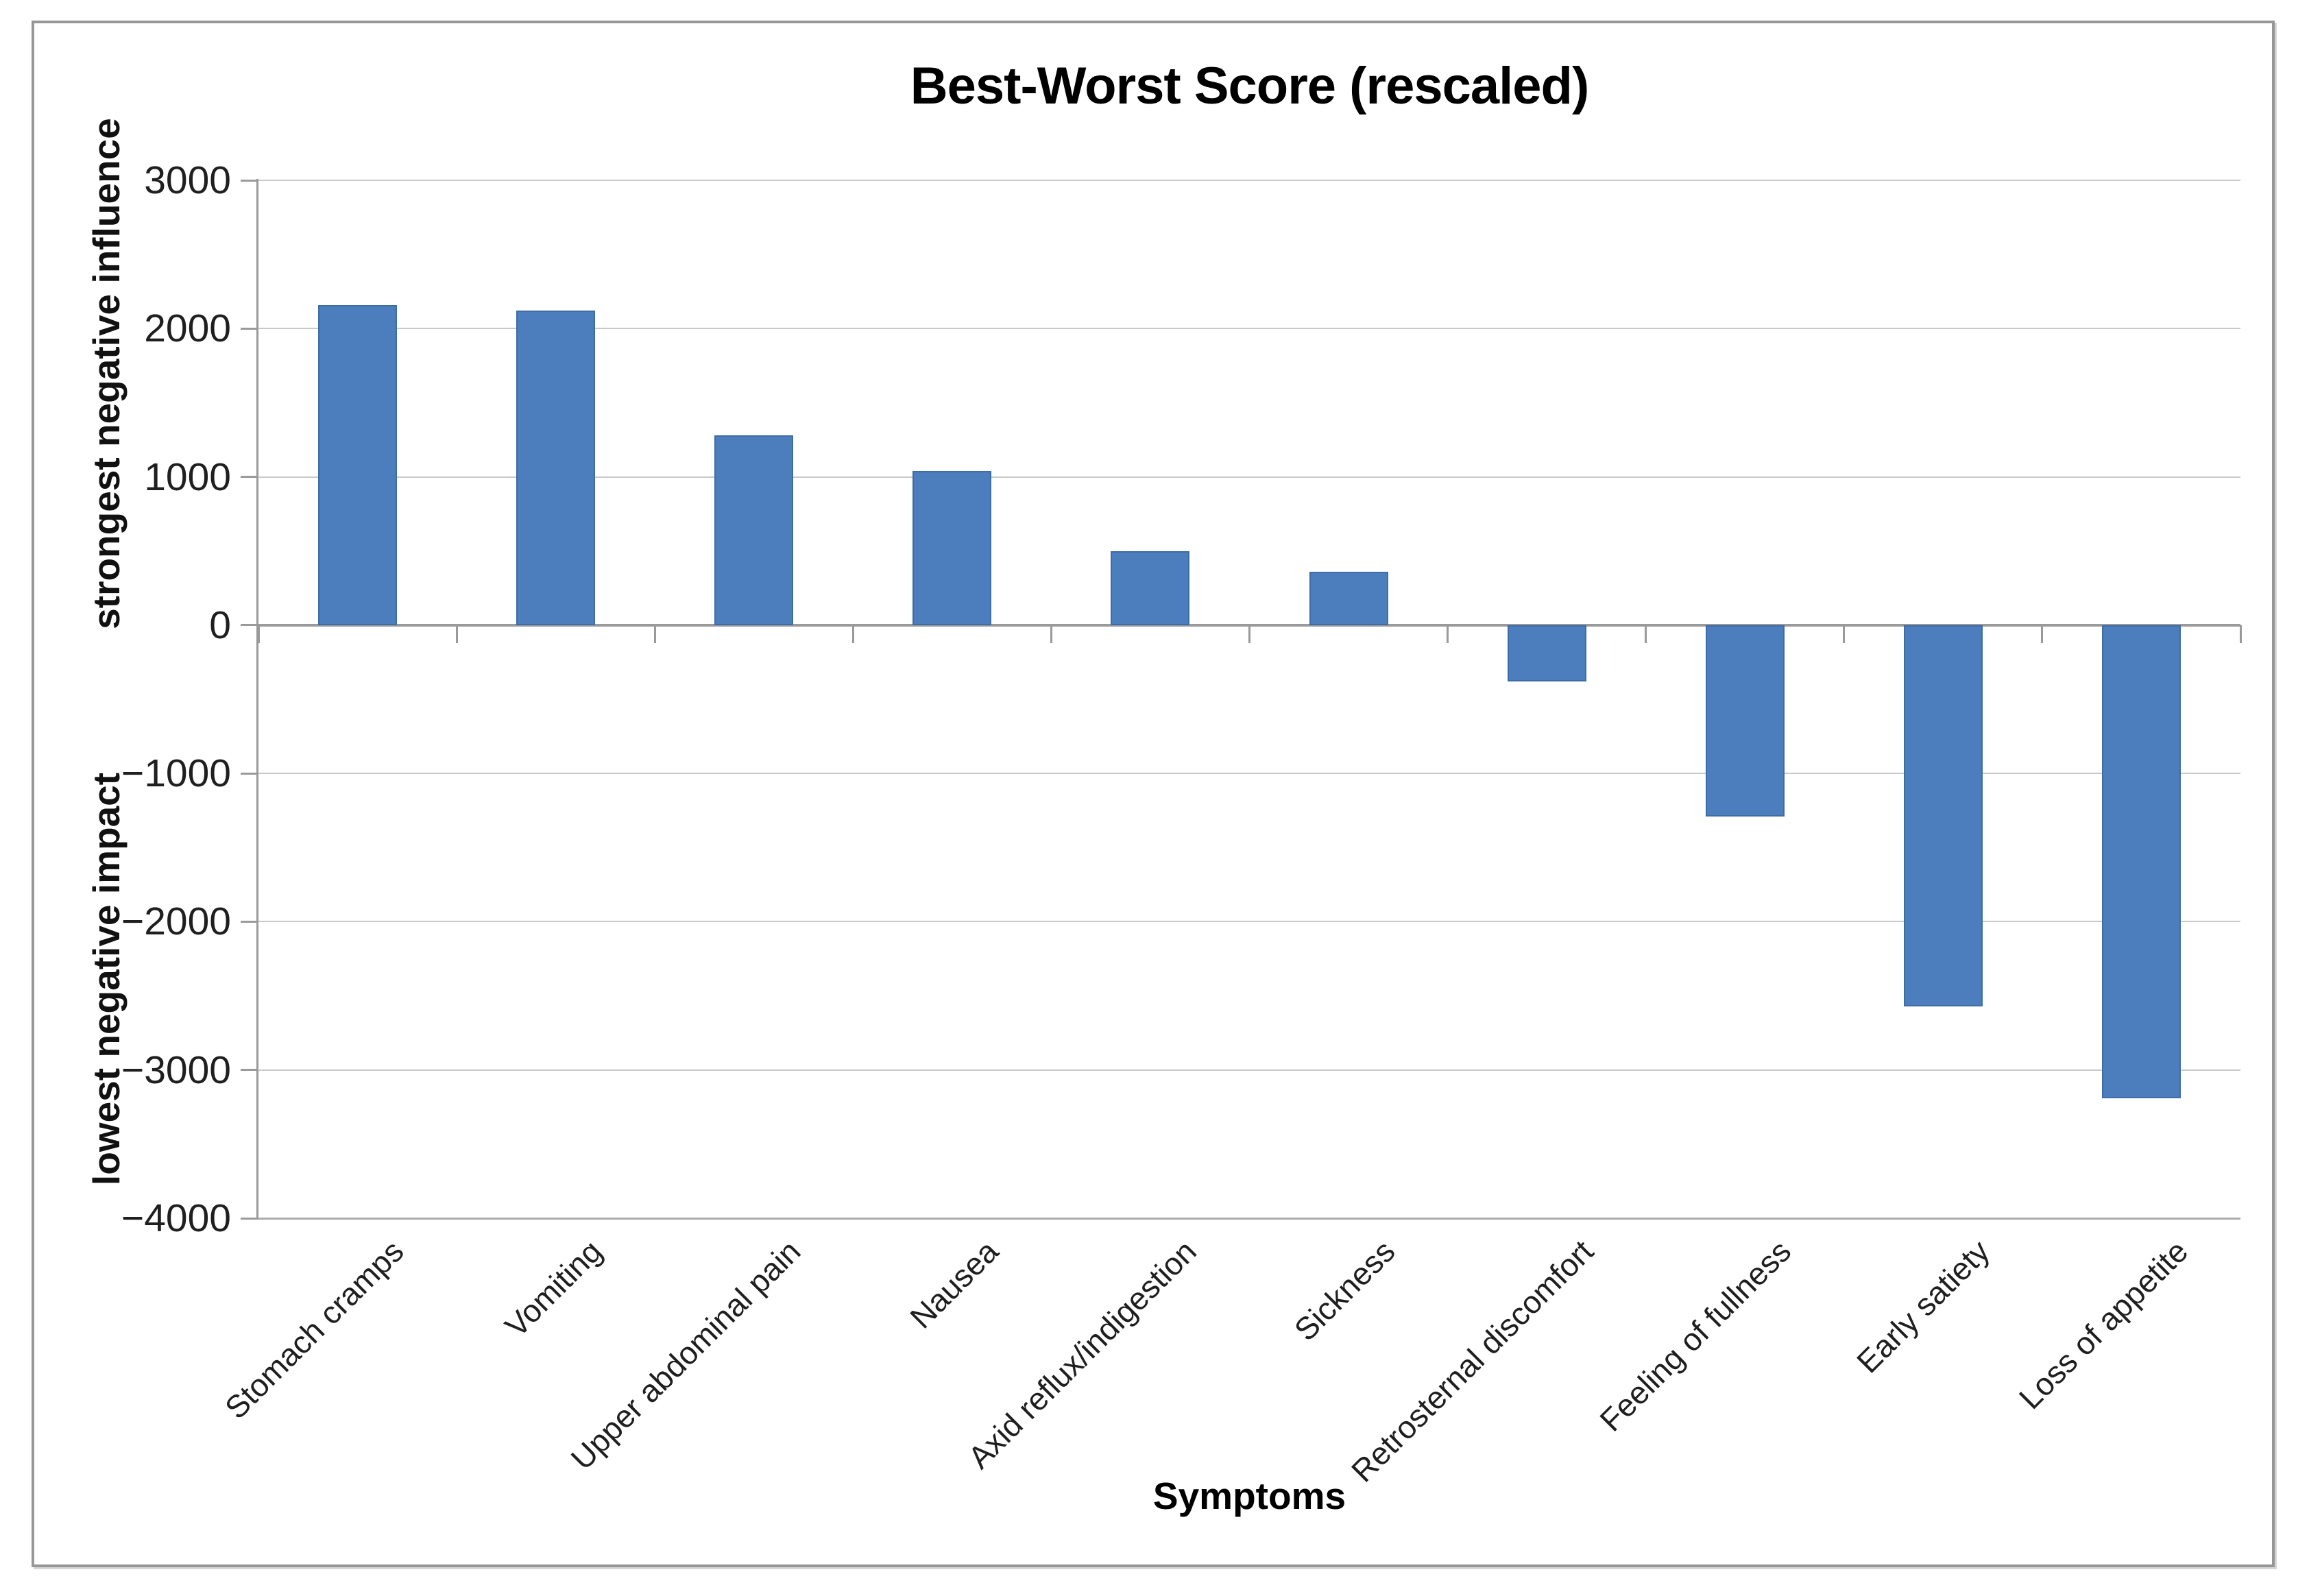 This screenshot has width=2309, height=1596. What do you see at coordinates (176, 1070) in the screenshot?
I see `y-tick-label: −3000` at bounding box center [176, 1070].